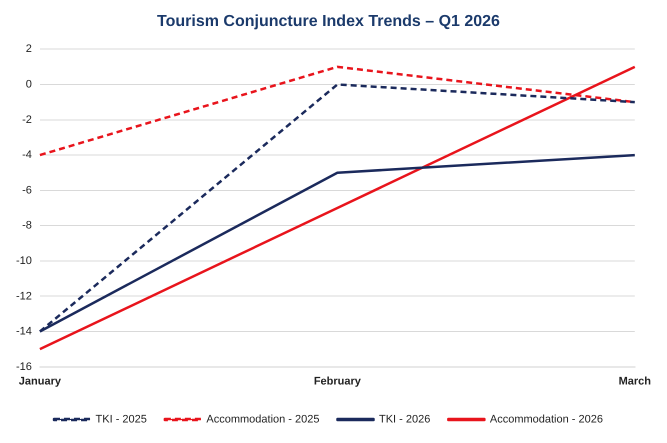 Image resolution: width=667 pixels, height=443 pixels. Describe the element at coordinates (24, 366) in the screenshot. I see `y-tick-label: -16` at that location.